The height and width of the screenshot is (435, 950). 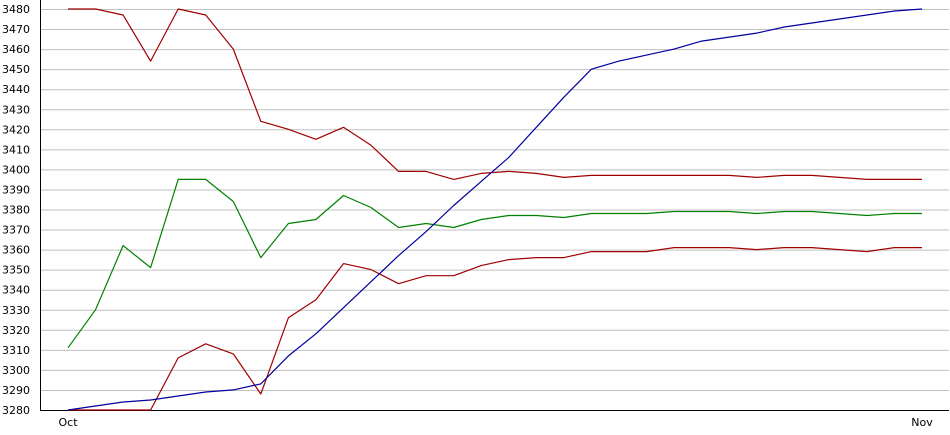 What do you see at coordinates (16, 189) in the screenshot?
I see `y-tick-label-3390: 3390` at bounding box center [16, 189].